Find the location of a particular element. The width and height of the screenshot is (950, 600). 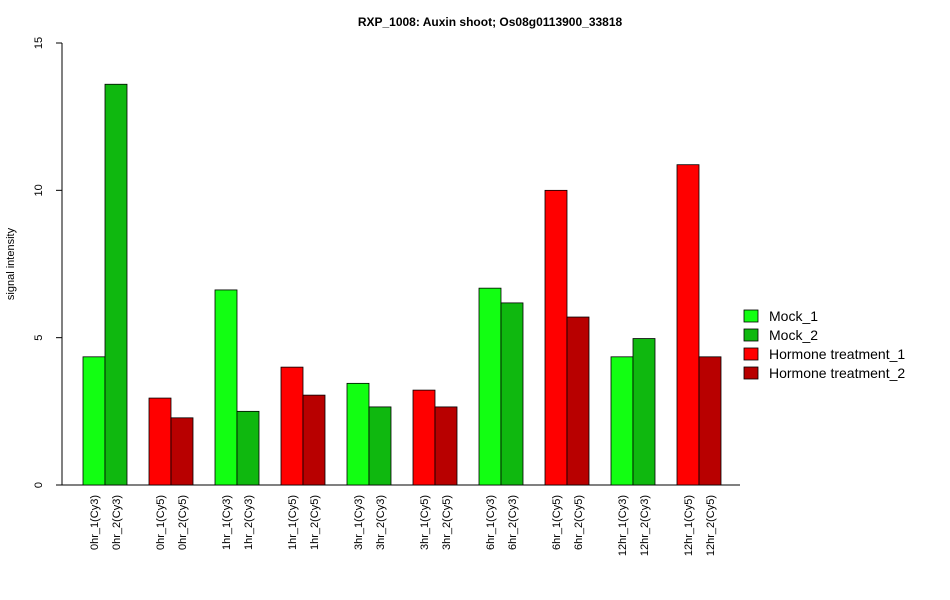

y-tick-label: 10 is located at coordinates (39, 190).